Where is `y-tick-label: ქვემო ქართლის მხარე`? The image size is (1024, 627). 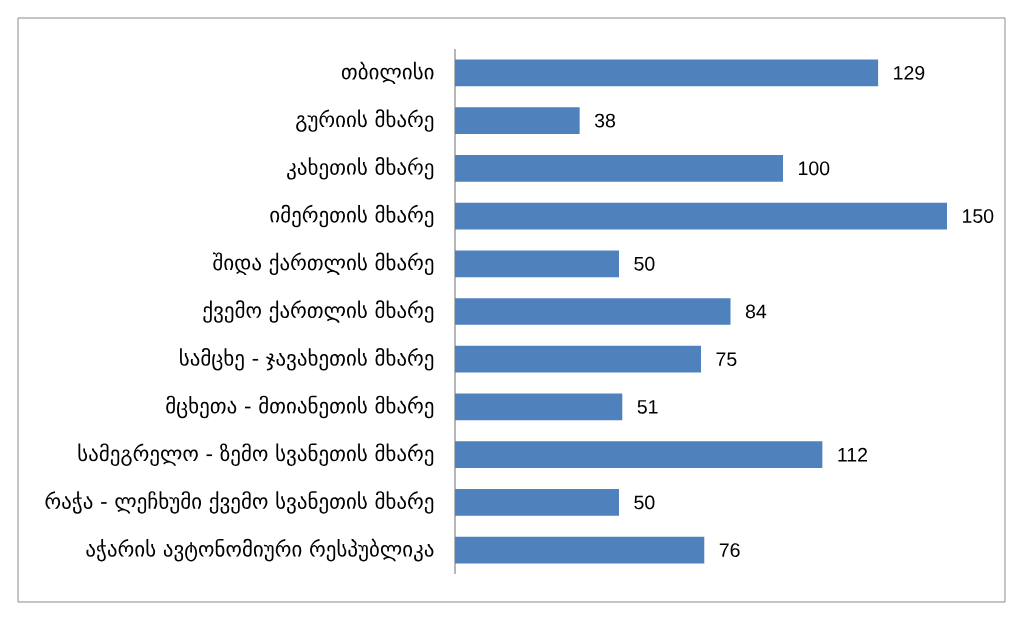
y-tick-label: ქვემო ქართლის მხარე is located at coordinates (318, 311).